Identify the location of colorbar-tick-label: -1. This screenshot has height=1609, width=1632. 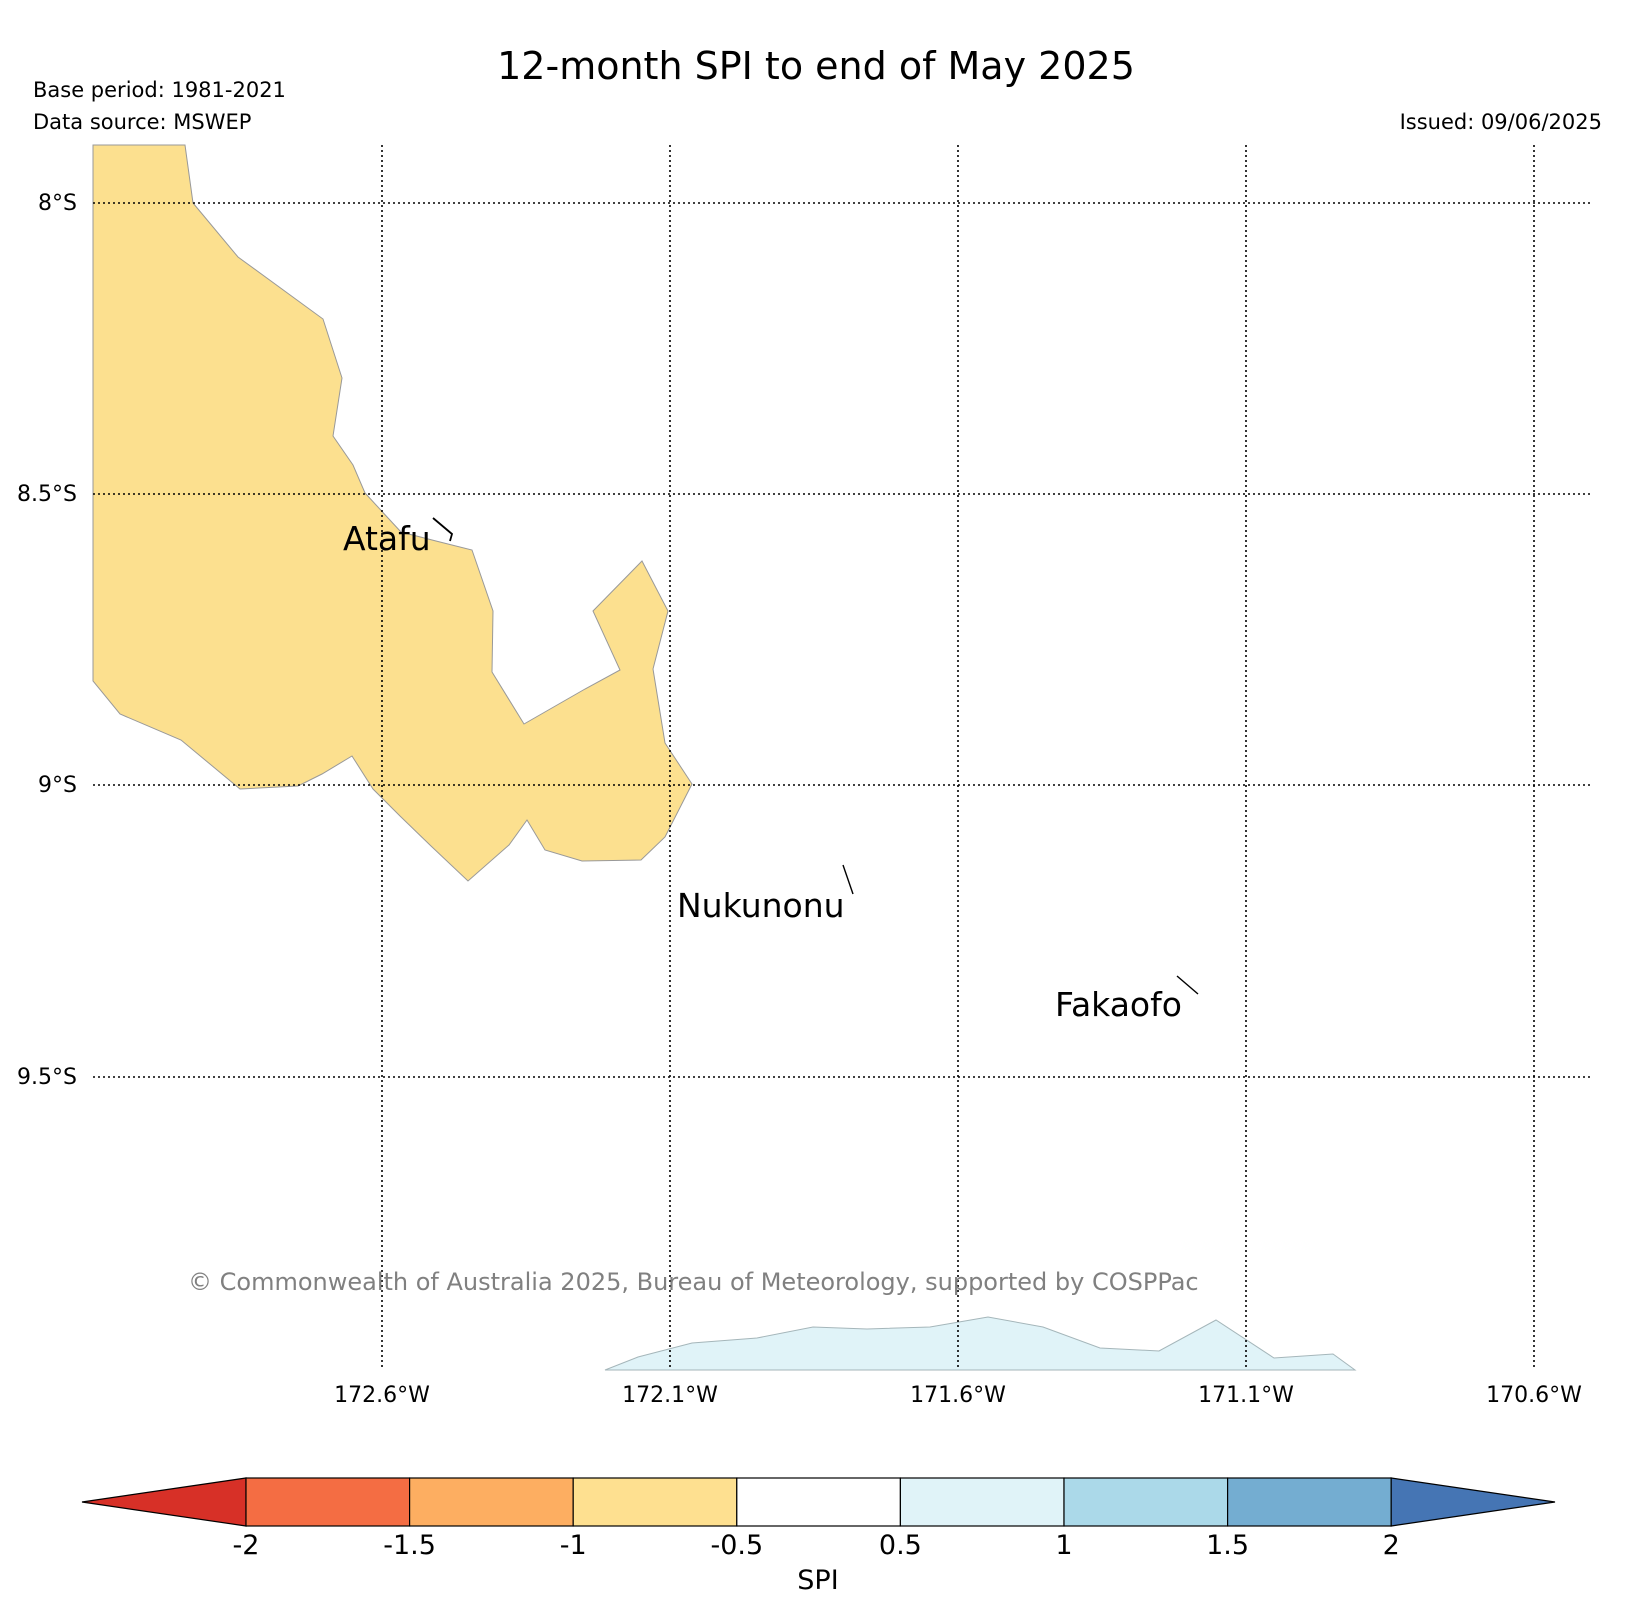
(573, 1545).